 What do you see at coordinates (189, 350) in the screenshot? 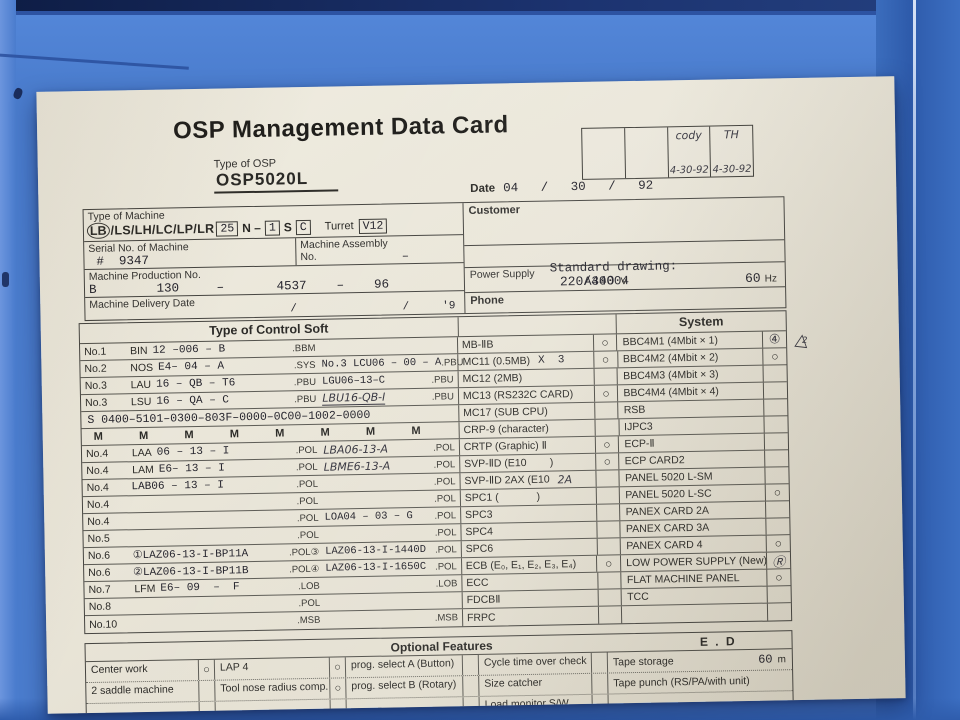
I see `soft-id: 12 –006 – B` at bounding box center [189, 350].